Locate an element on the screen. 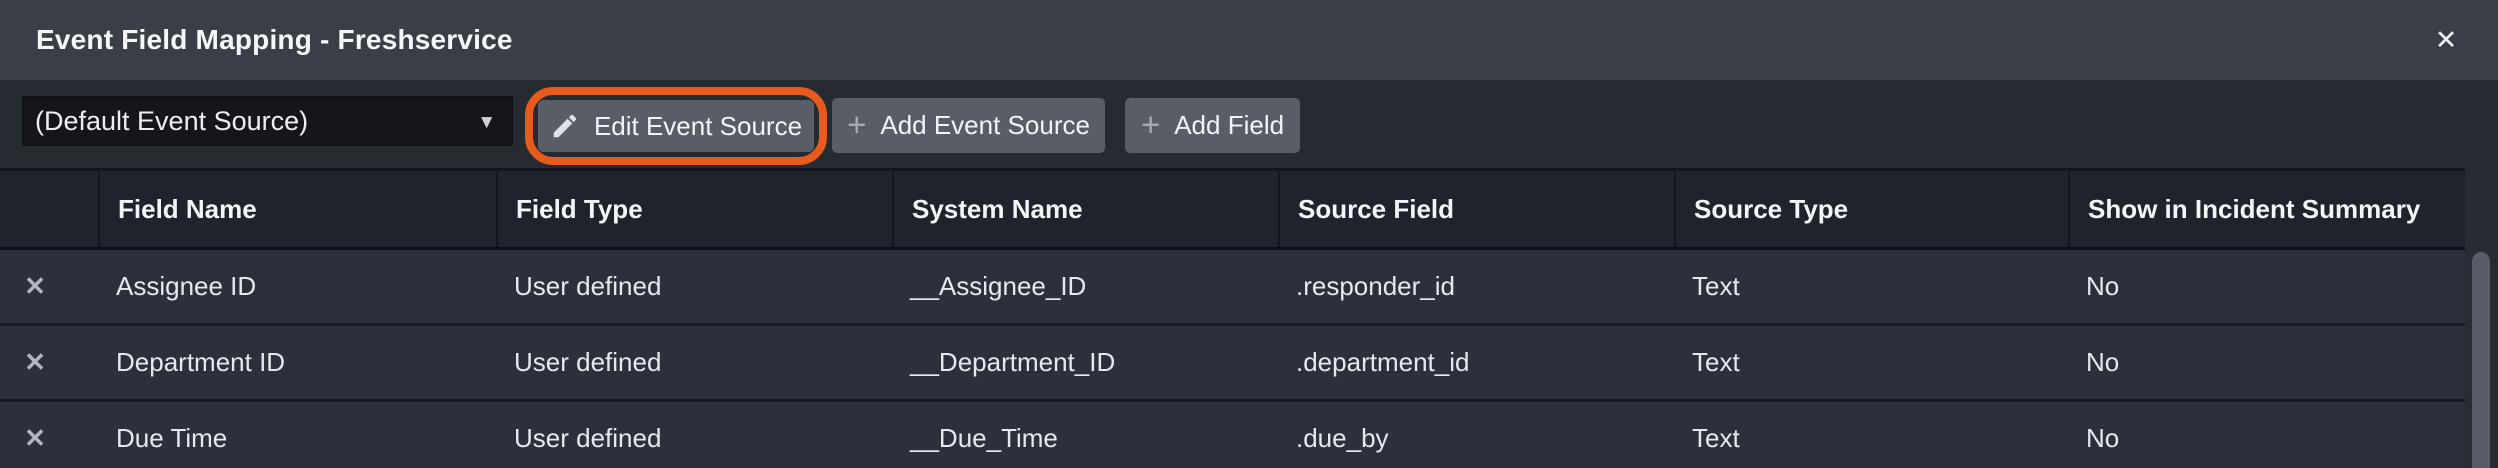 The image size is (2498, 468). edit-event-source-button: Edit Event Source is located at coordinates (676, 126).